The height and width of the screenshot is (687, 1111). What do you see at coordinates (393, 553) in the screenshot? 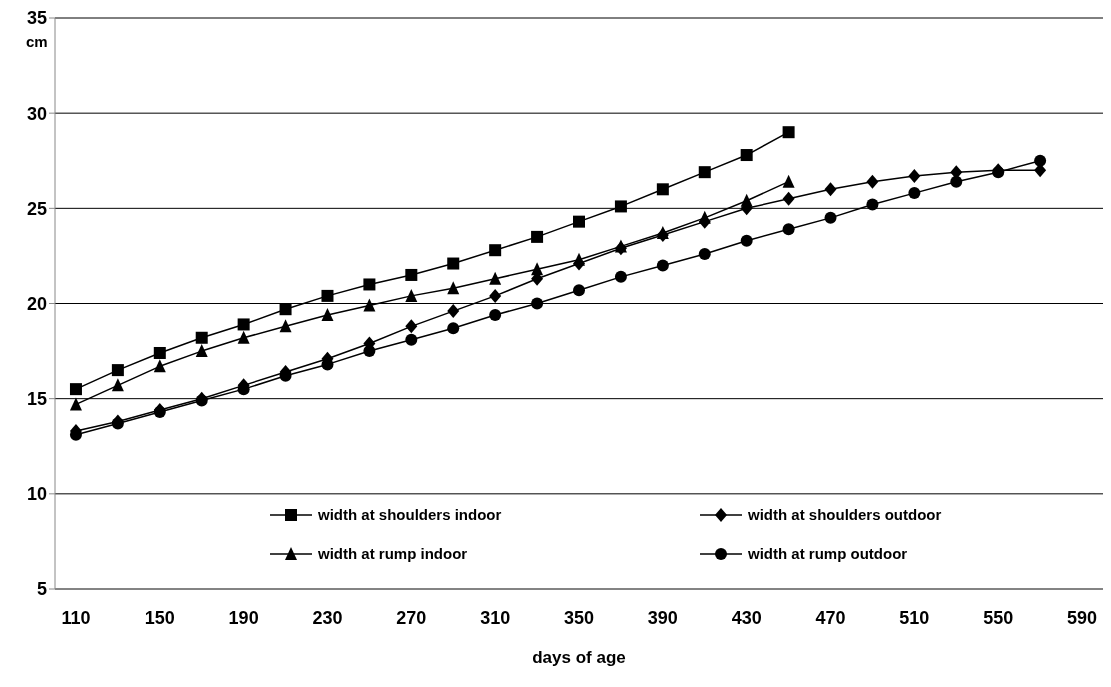
I see `legend-label: width at rump indoor` at bounding box center [393, 553].